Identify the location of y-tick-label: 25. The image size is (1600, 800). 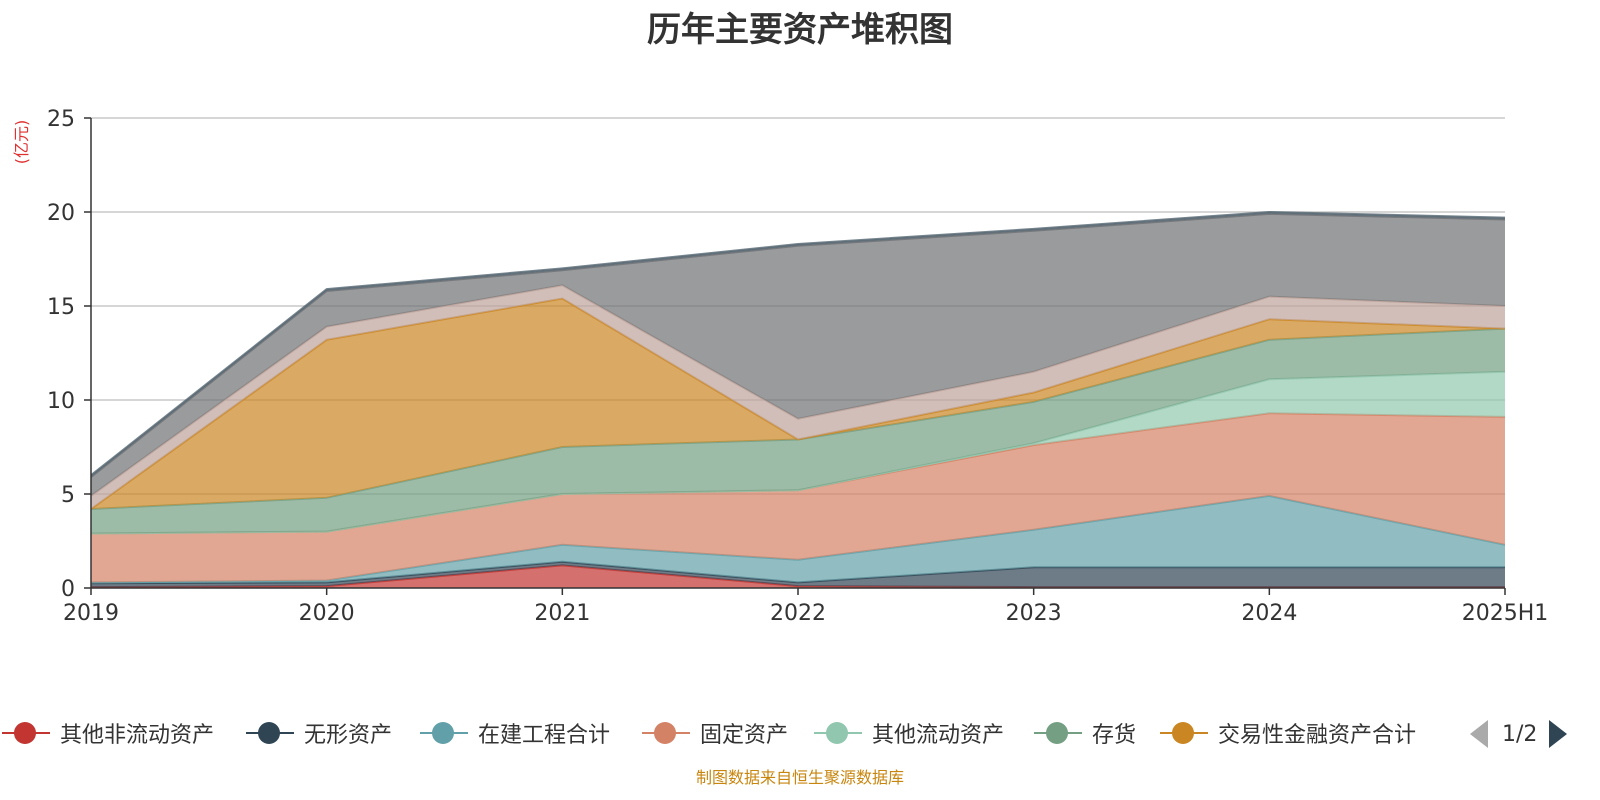
(61, 119).